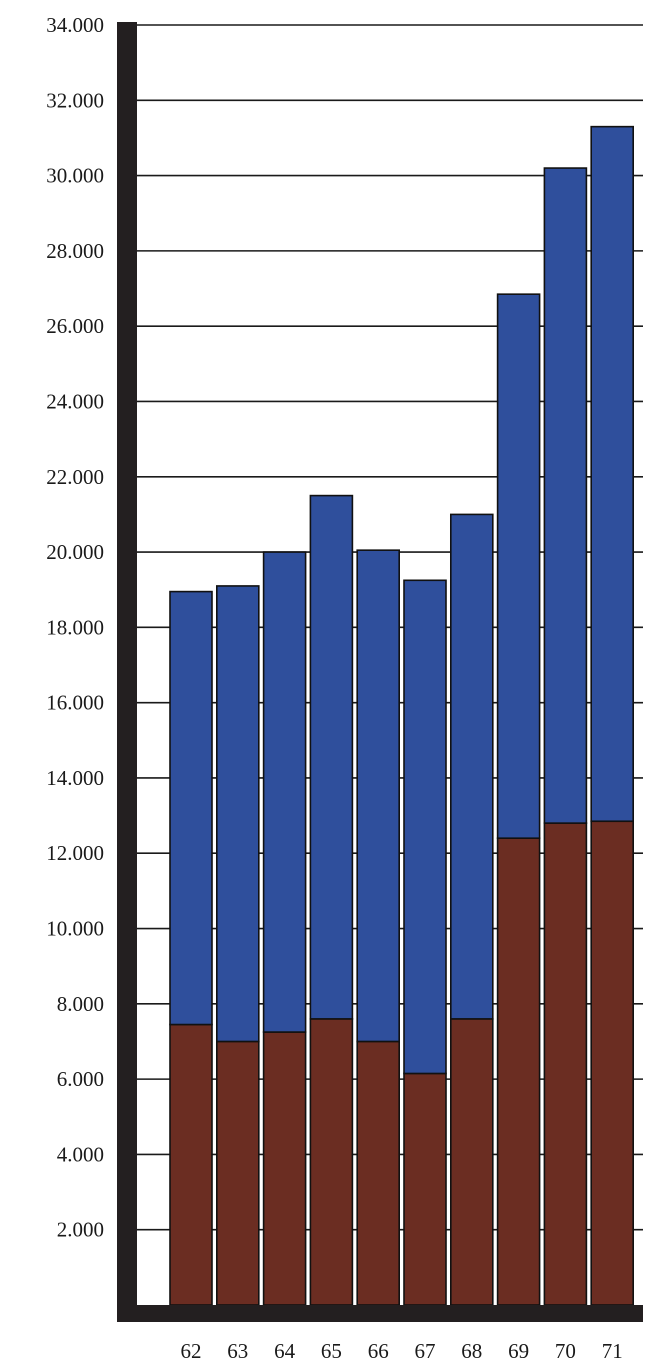  Describe the element at coordinates (612, 474) in the screenshot. I see `bar-segment-71-s2` at that location.